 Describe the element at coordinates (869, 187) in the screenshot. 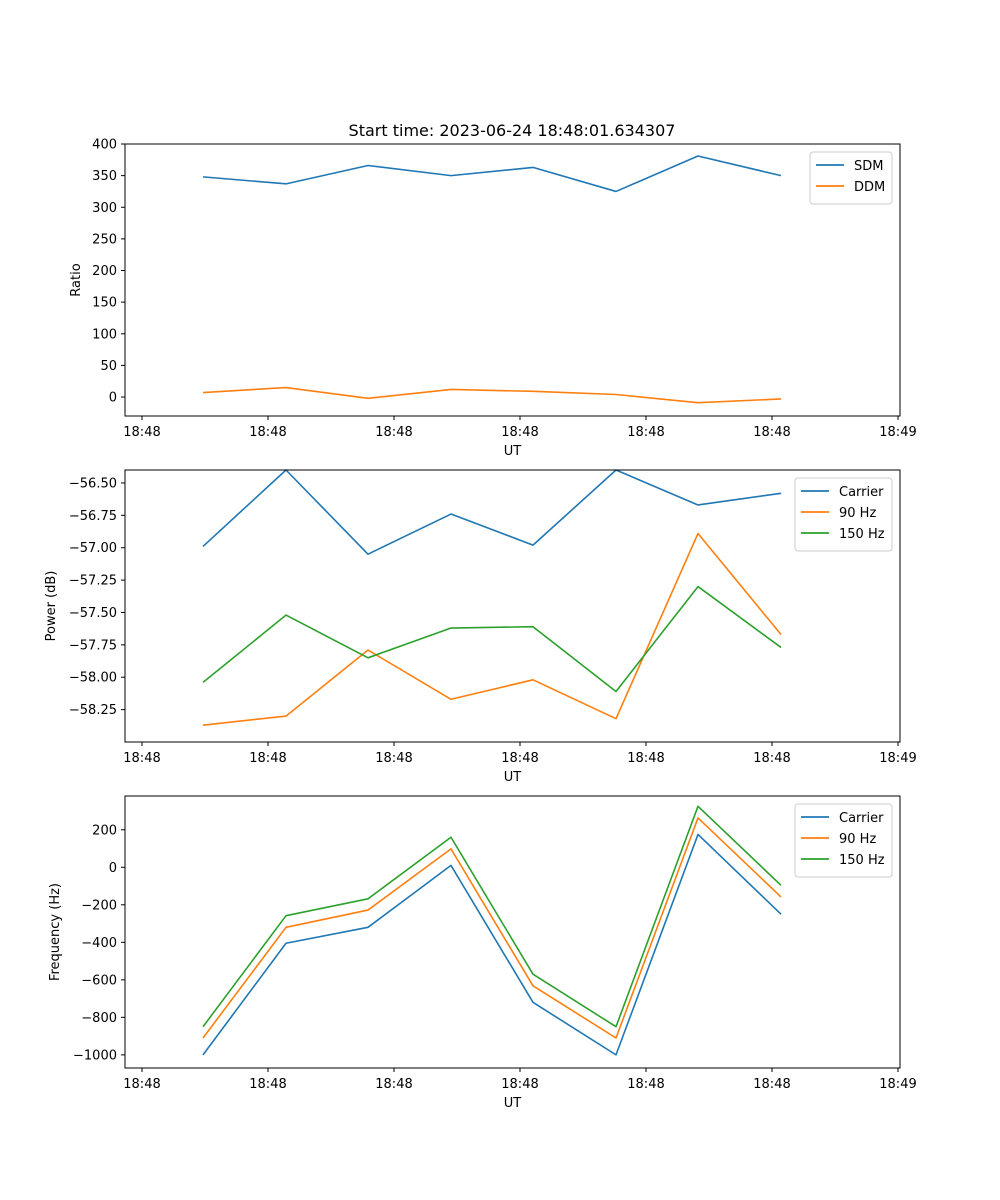

I see `legend-entry: DDM` at that location.